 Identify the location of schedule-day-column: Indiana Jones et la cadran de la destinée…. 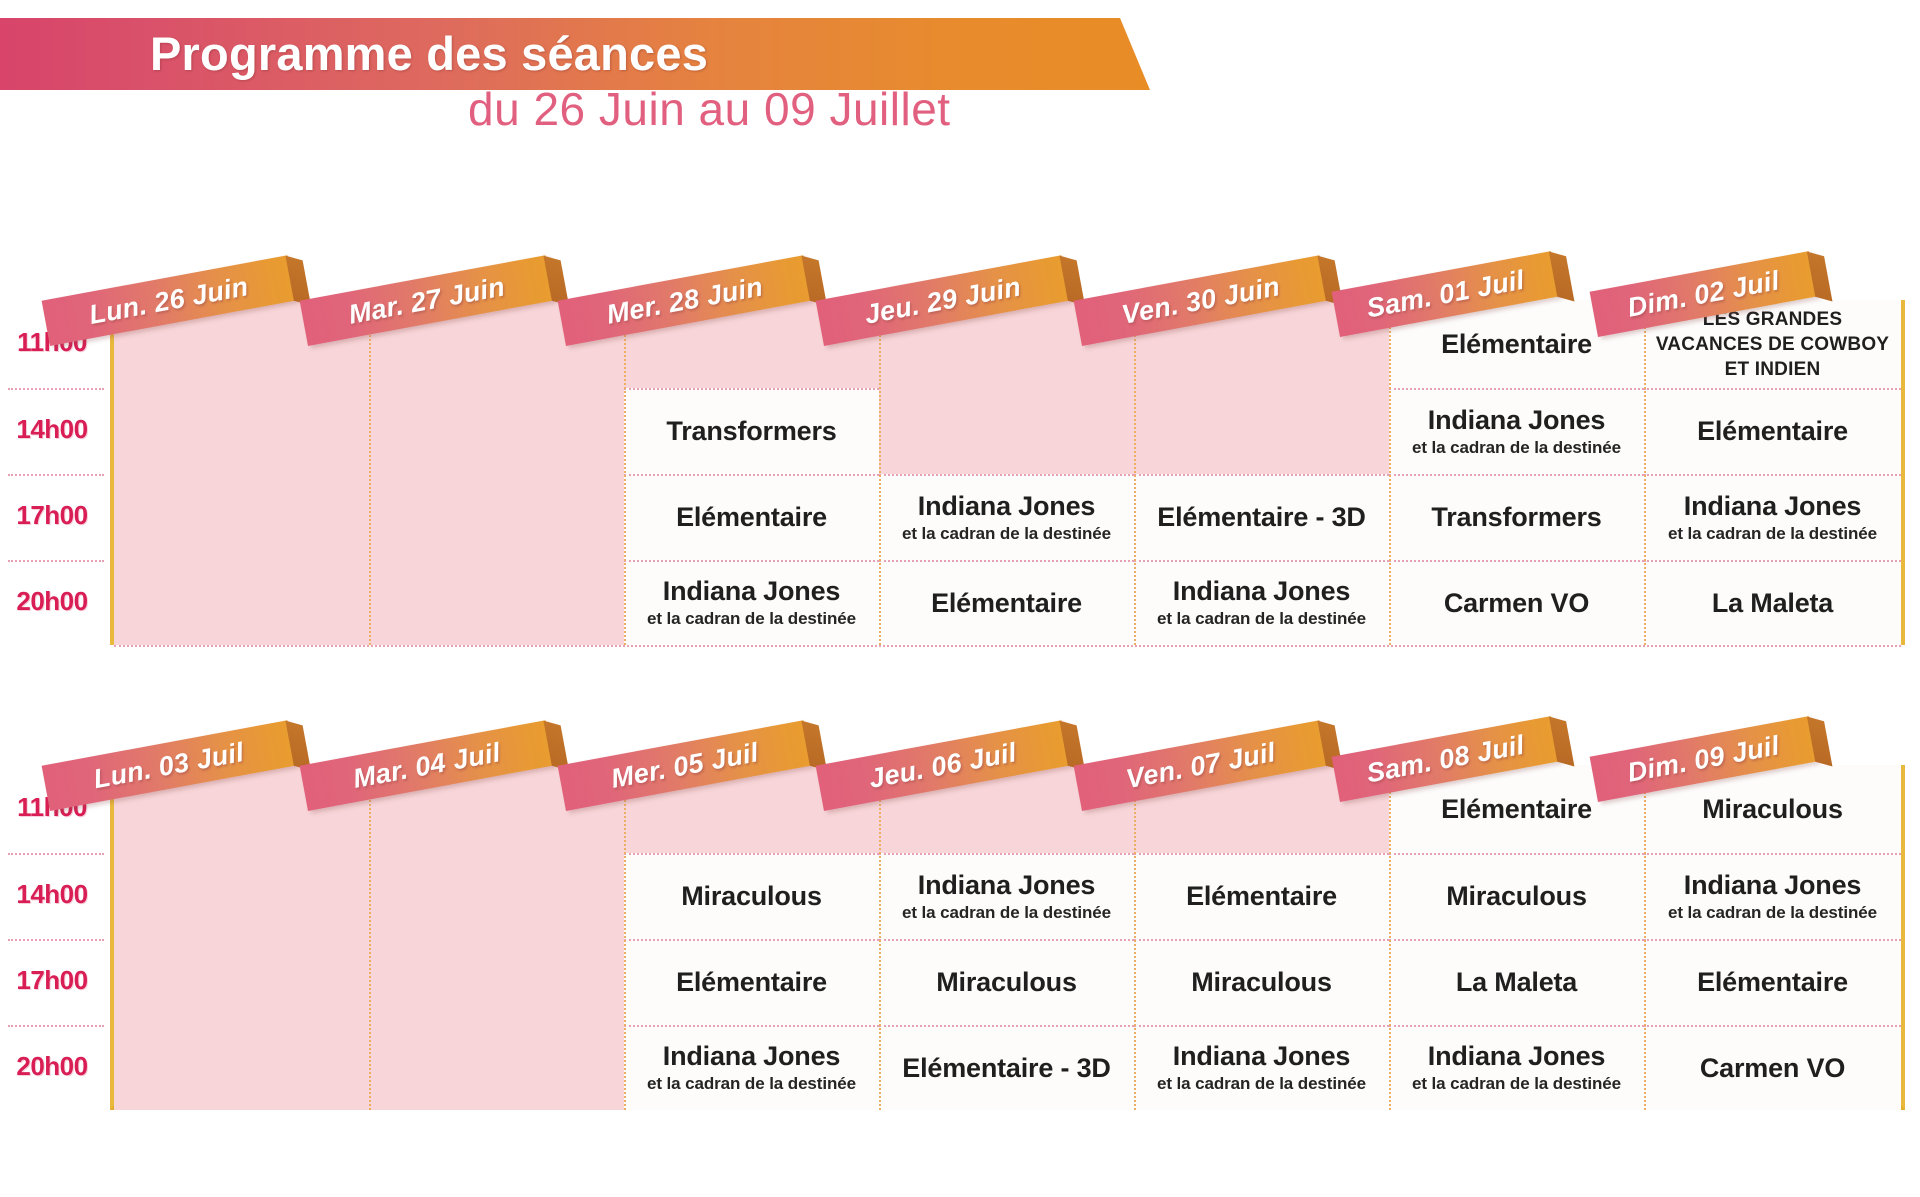
(1006, 472).